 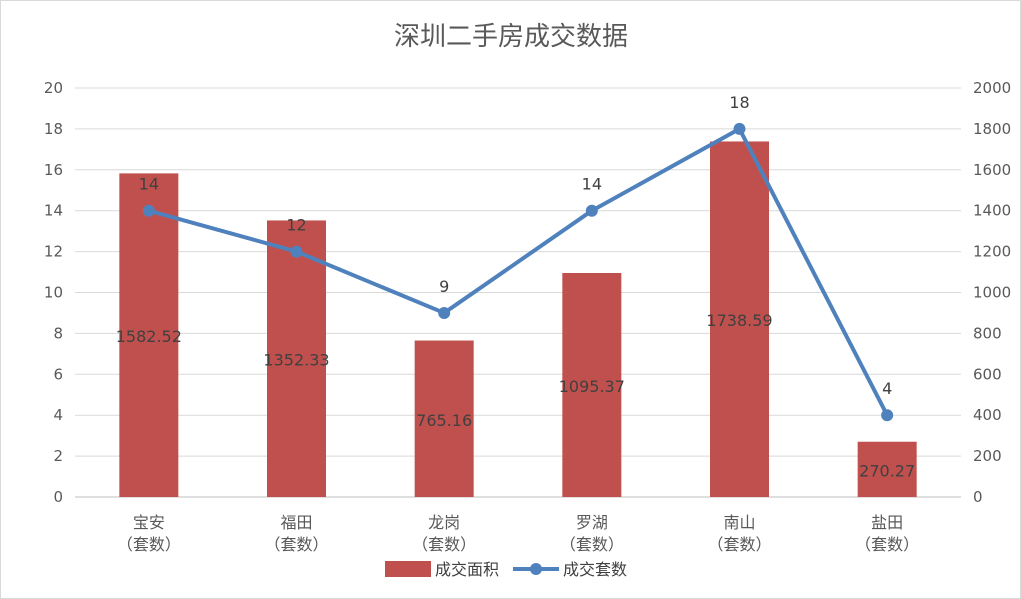 I want to click on x-axis-category-label: 福田, so click(x=296, y=522).